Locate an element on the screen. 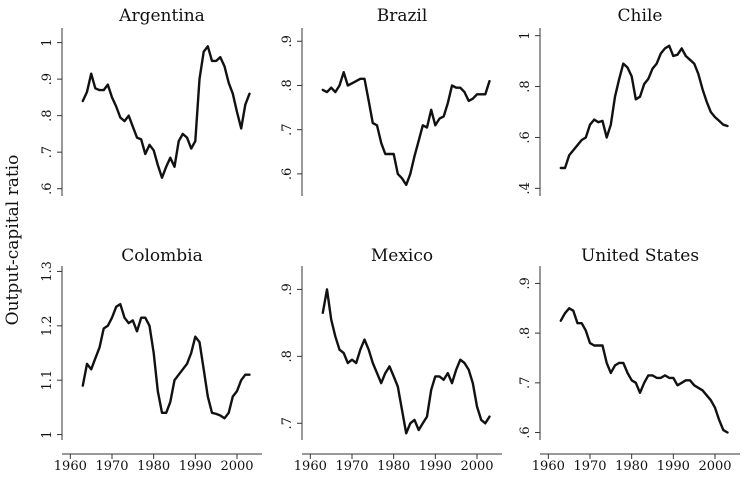 This screenshot has height=480, width=745. panel-title: Argentina is located at coordinates (161, 16).